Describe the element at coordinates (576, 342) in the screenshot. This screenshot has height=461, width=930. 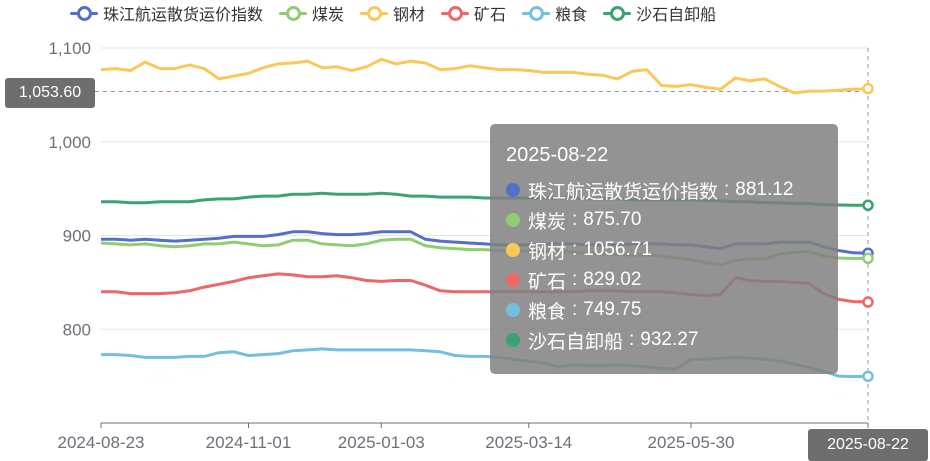
I see `tooltip-series-name: 沙石自卸船` at that location.